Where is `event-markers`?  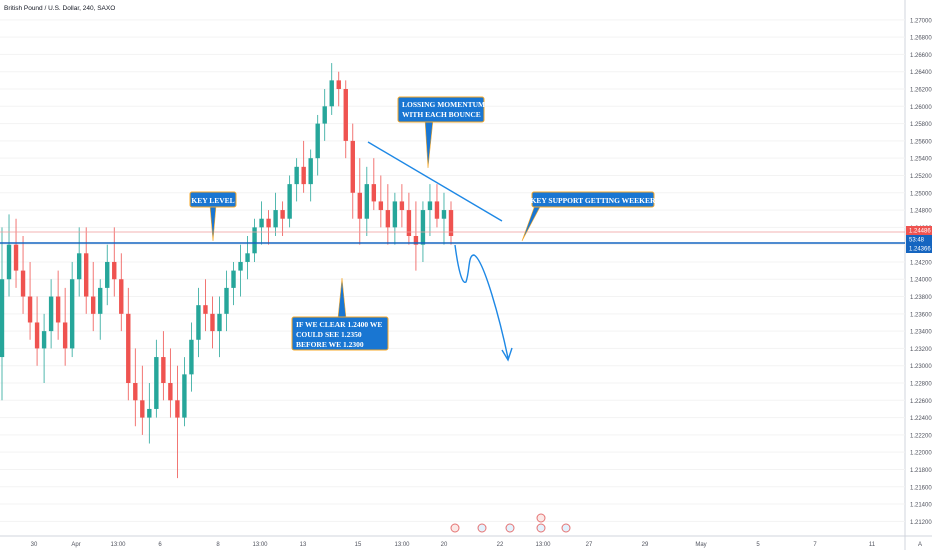
event-markers is located at coordinates (510, 523).